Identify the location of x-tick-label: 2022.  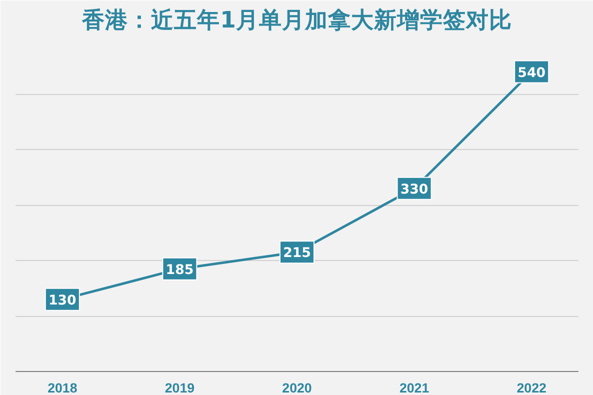
(531, 387).